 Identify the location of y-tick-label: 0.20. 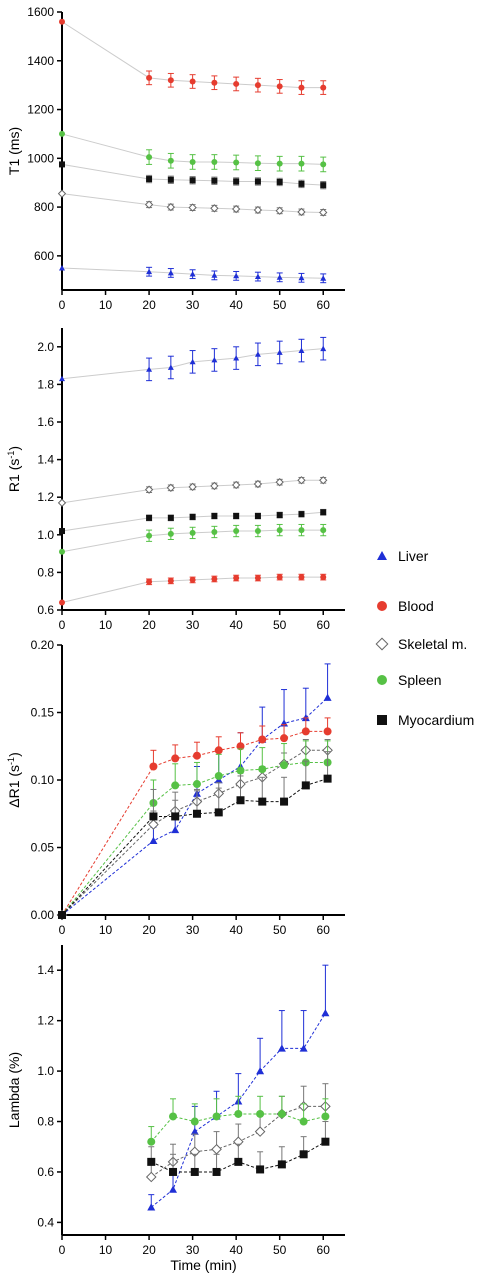
(43, 645).